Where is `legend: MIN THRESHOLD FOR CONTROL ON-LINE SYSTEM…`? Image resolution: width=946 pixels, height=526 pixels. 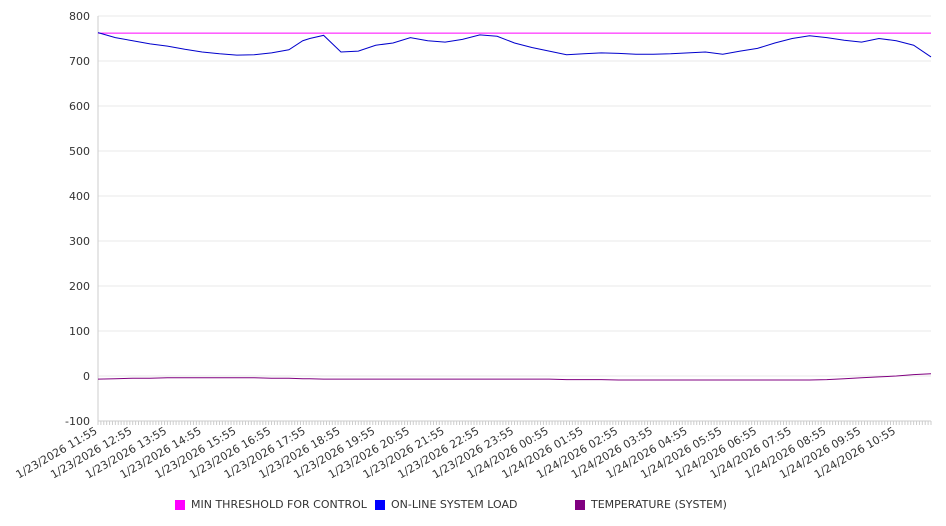
legend: MIN THRESHOLD FOR CONTROL ON-LINE SYSTEM… is located at coordinates (473, 506).